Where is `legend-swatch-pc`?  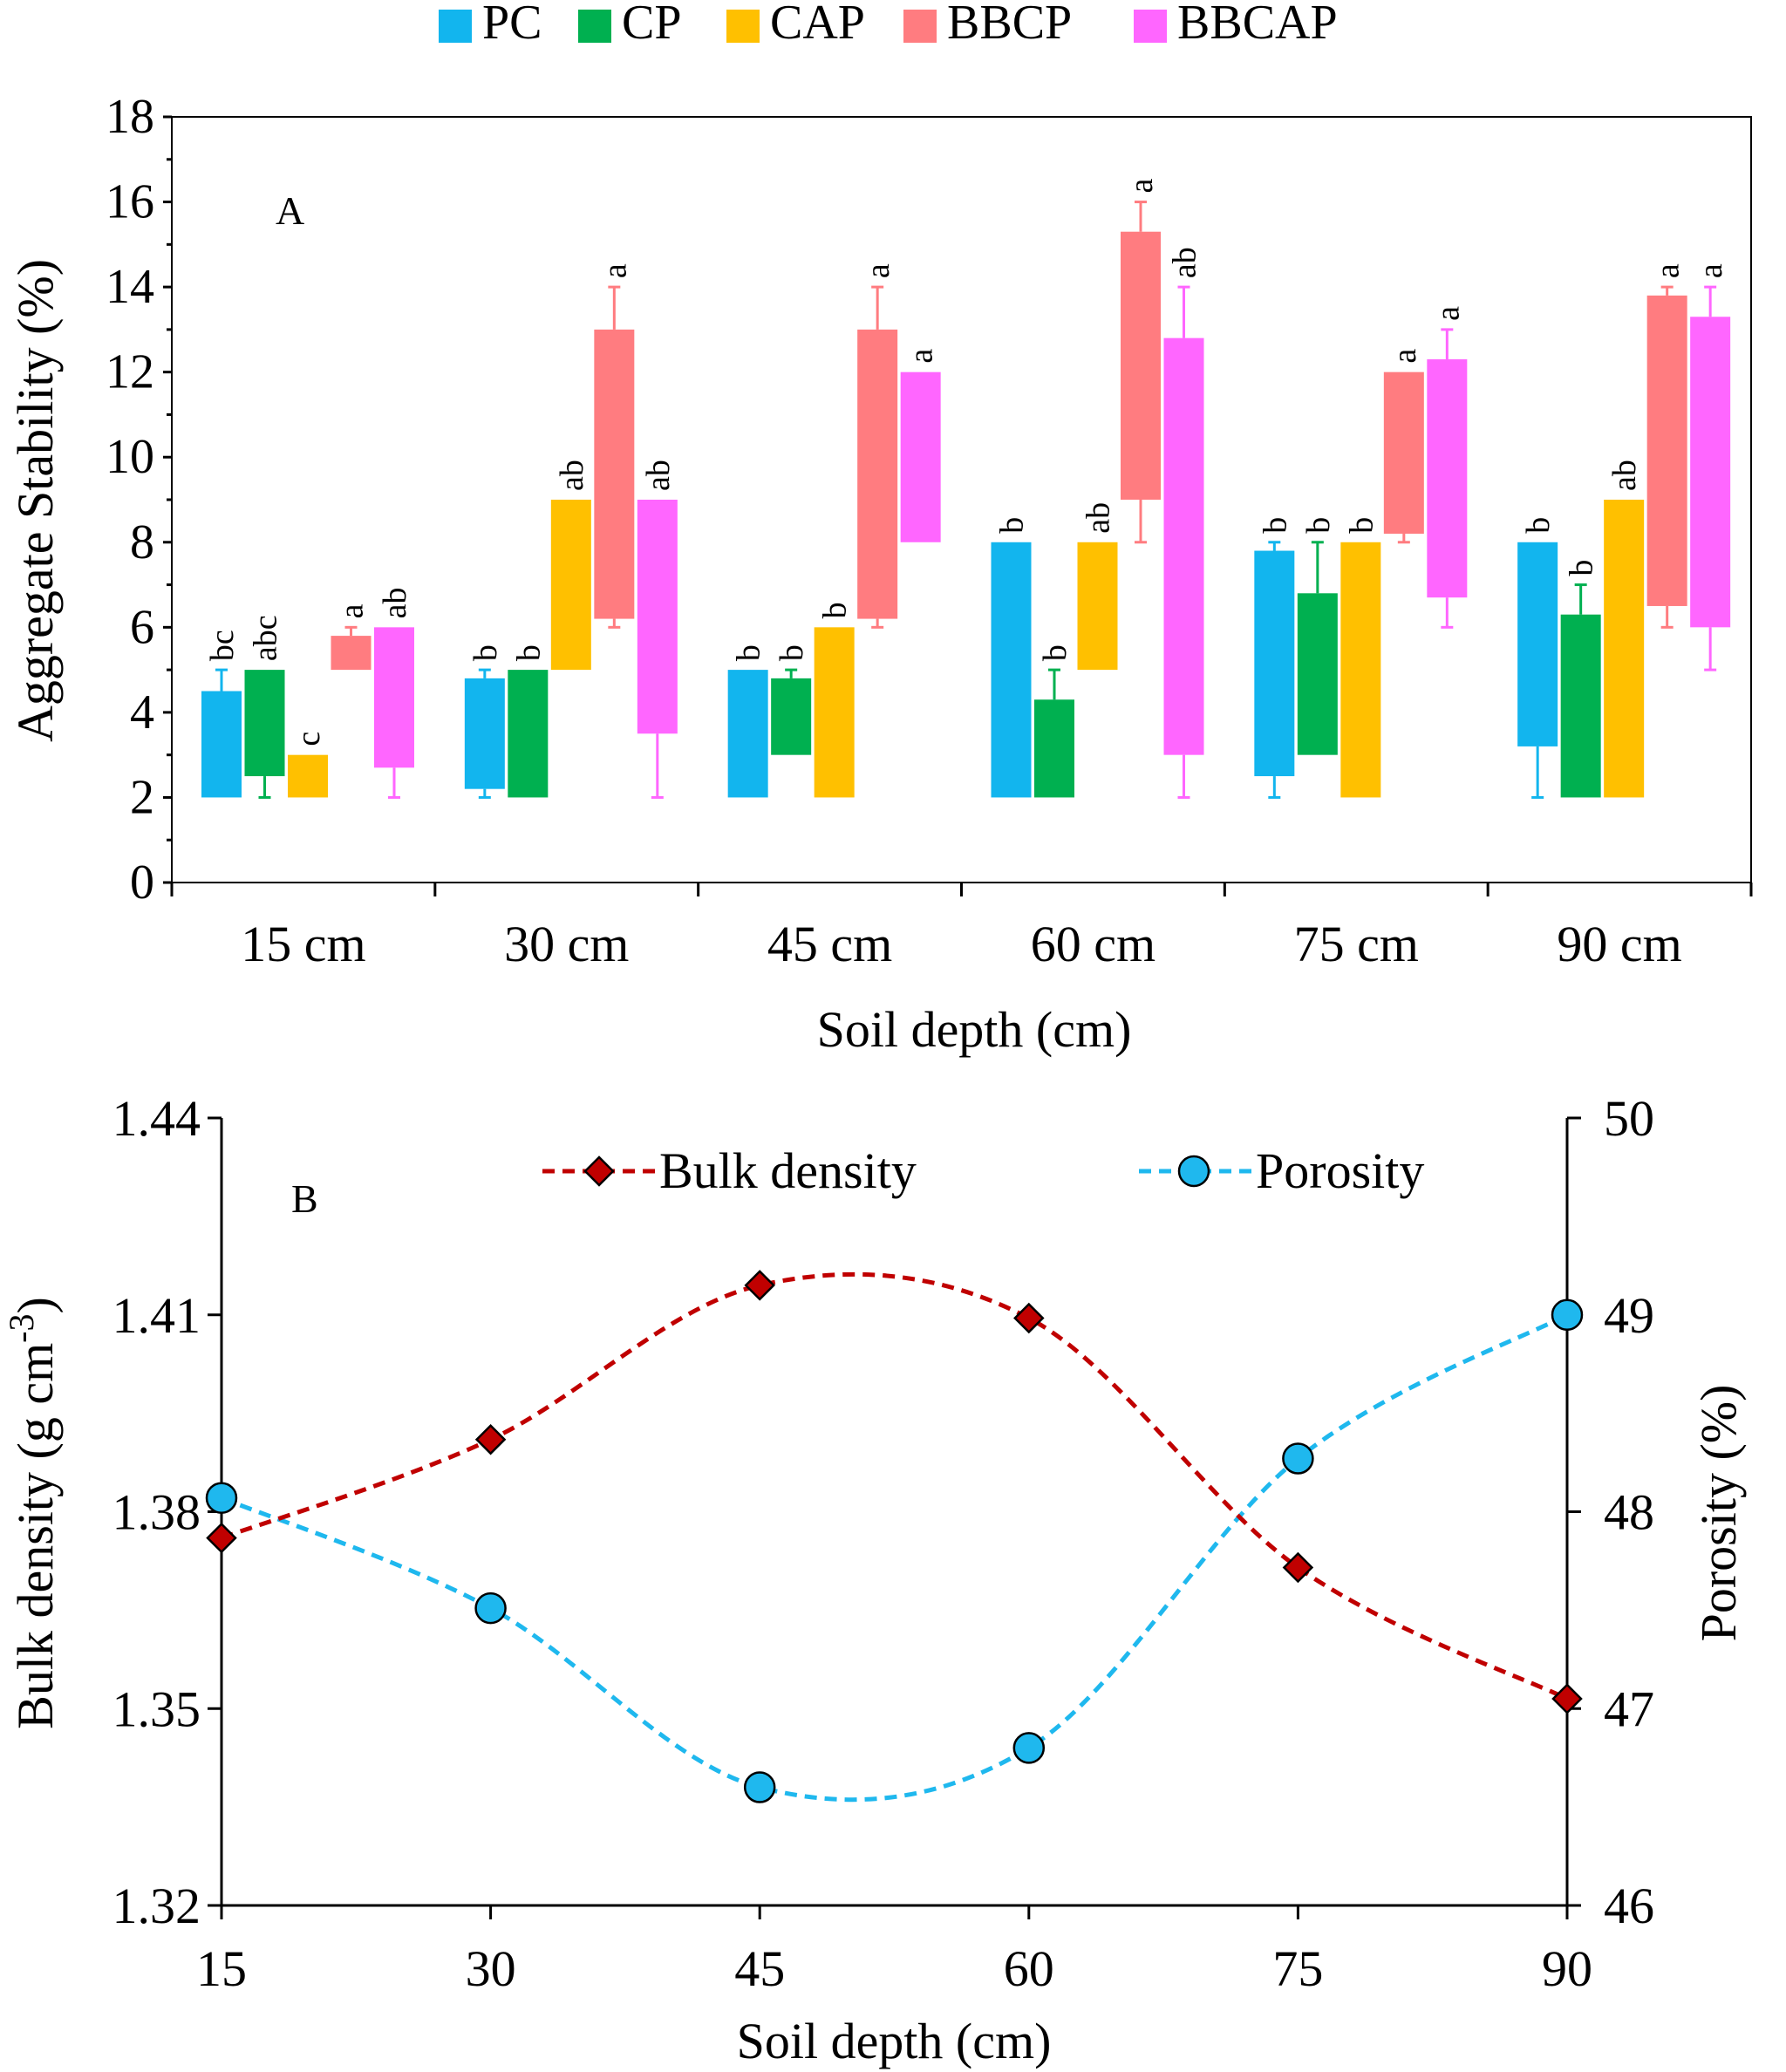 legend-swatch-pc is located at coordinates (455, 26).